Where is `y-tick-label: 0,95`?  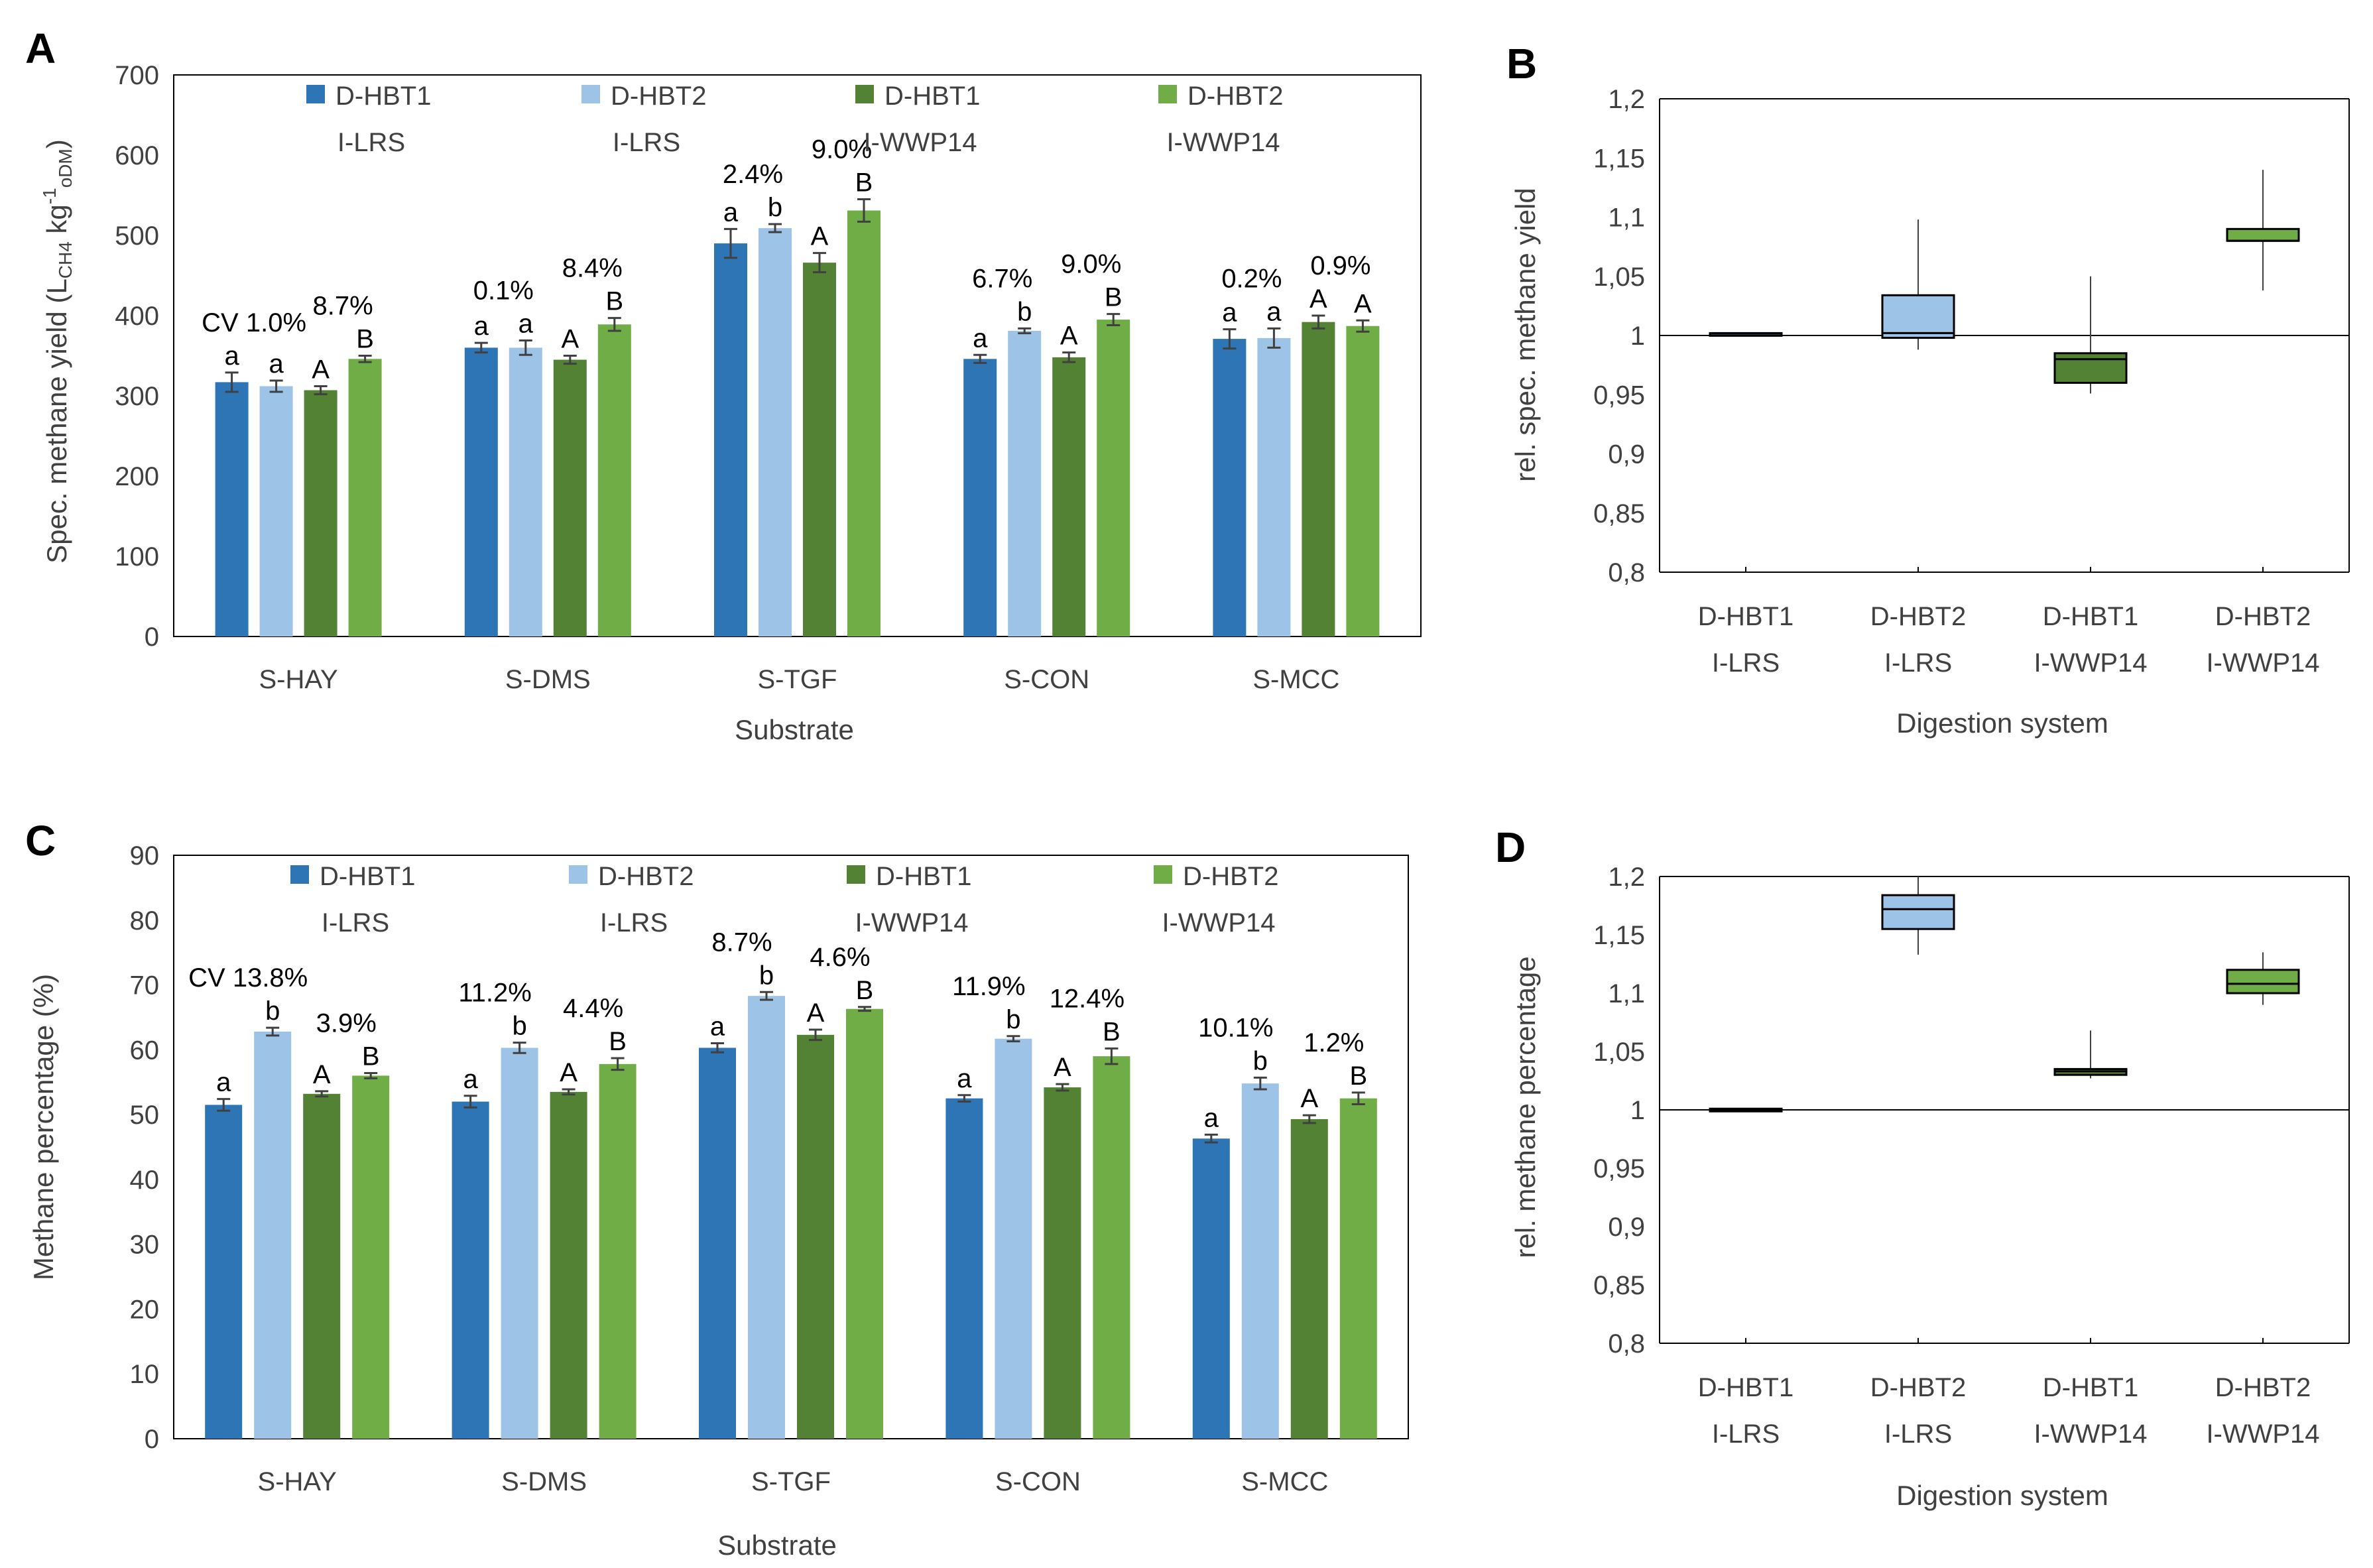 y-tick-label: 0,95 is located at coordinates (1619, 1168).